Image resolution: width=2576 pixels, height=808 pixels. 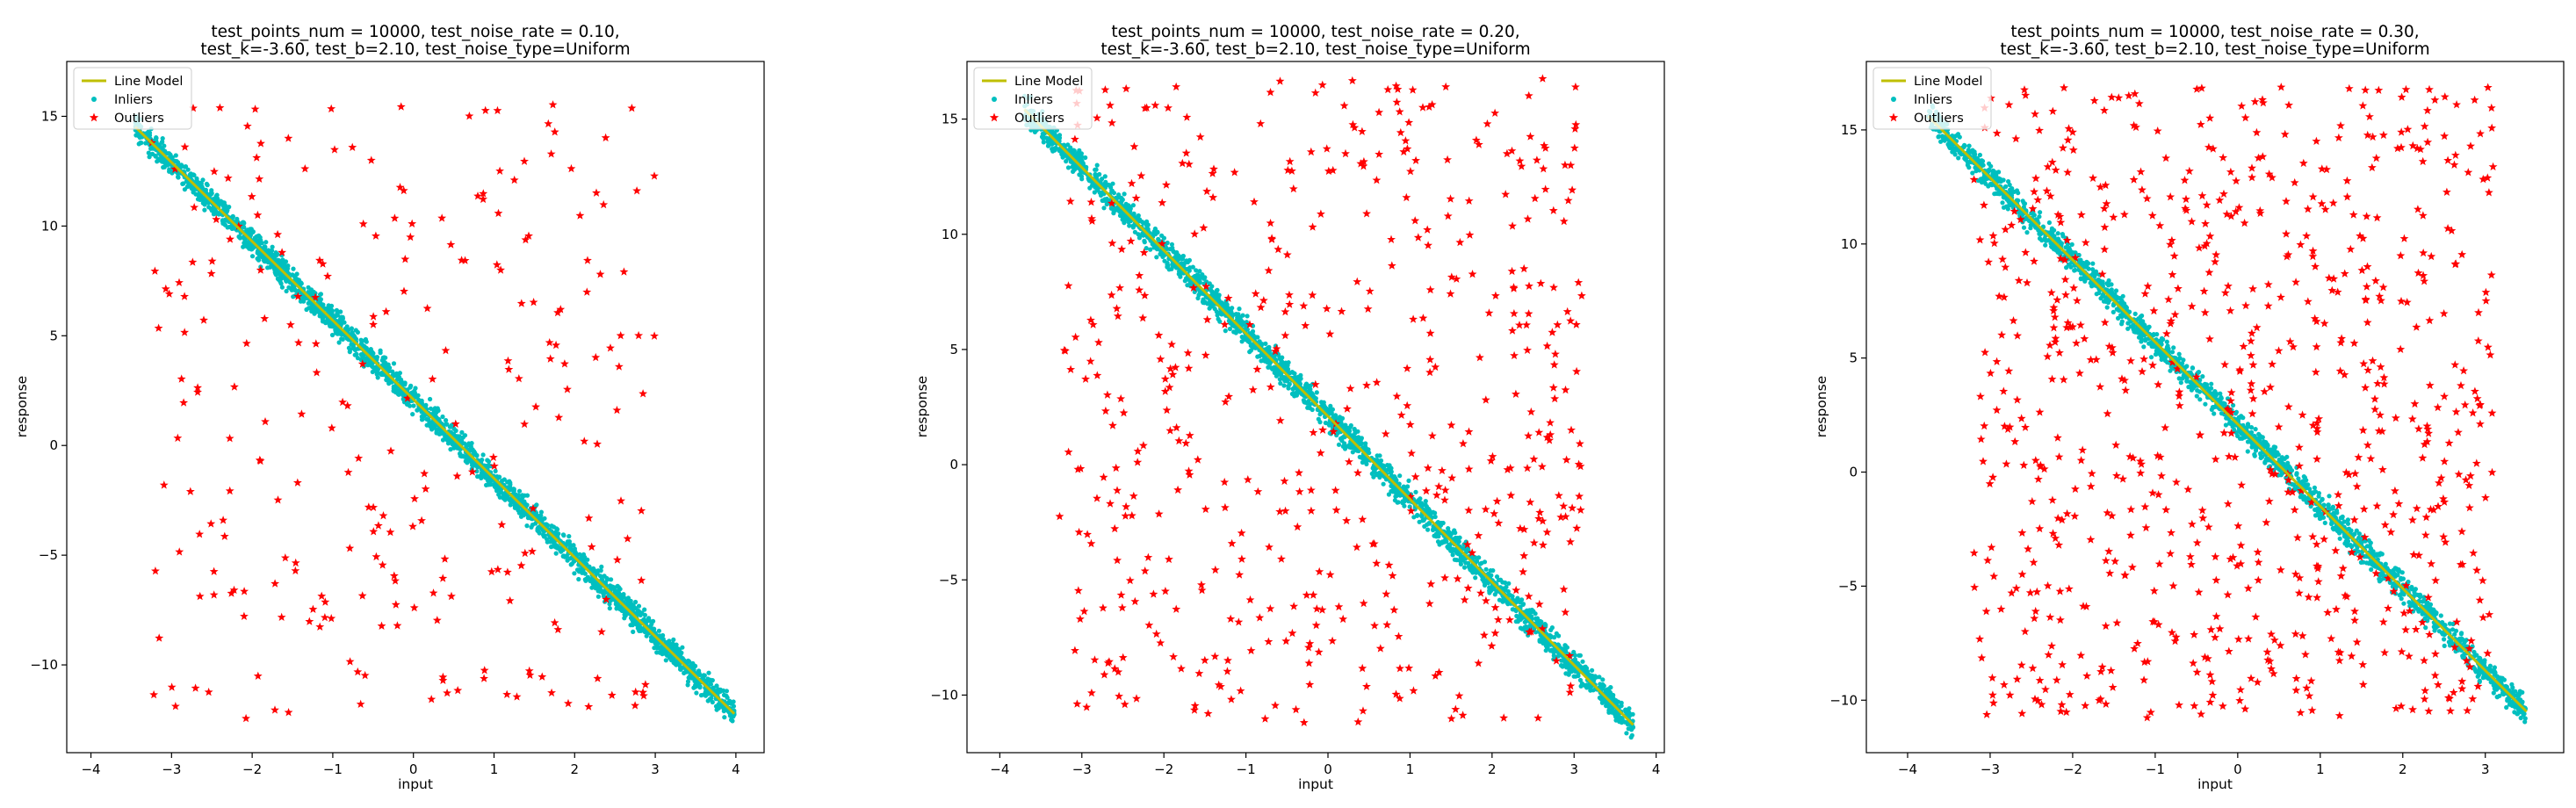 What do you see at coordinates (53, 335) in the screenshot?
I see `subplot-1-y-tick-label: 5` at bounding box center [53, 335].